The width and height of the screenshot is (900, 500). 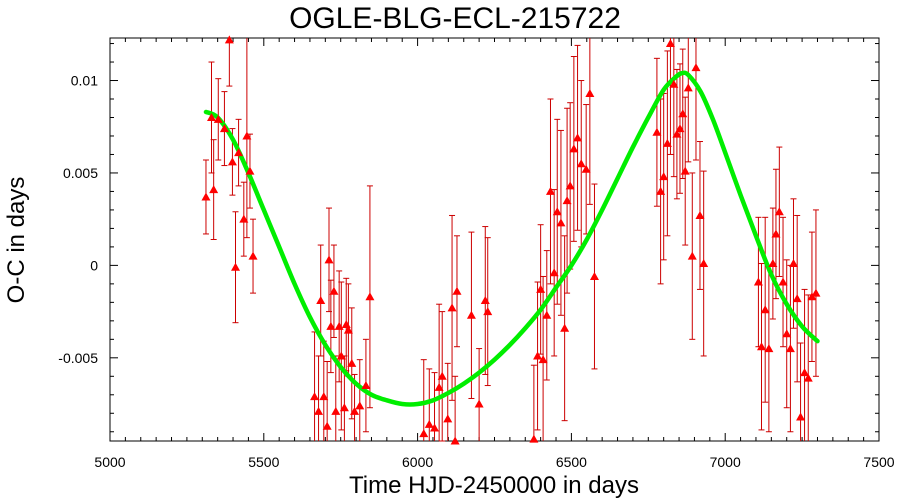 What do you see at coordinates (84, 81) in the screenshot?
I see `y-tick-label: 0.01` at bounding box center [84, 81].